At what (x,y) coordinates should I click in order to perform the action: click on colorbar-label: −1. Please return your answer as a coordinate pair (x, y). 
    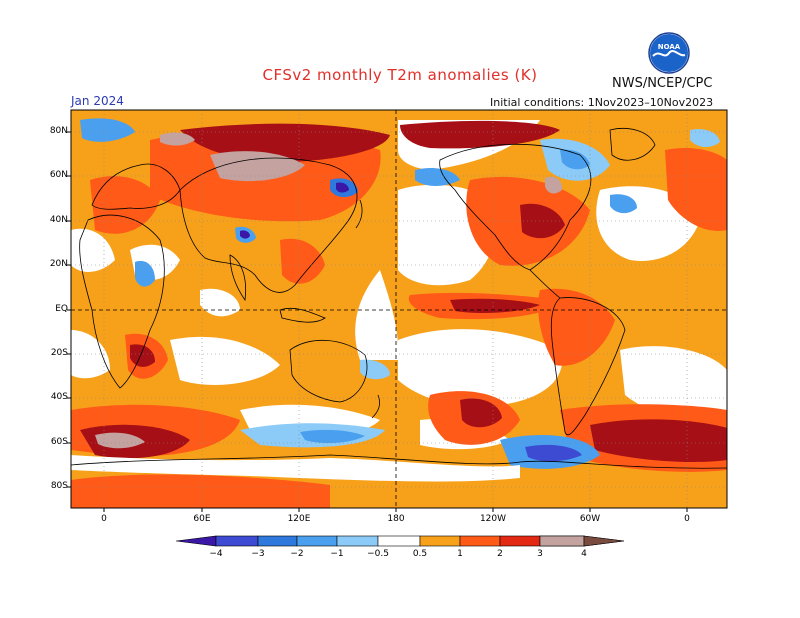
    Looking at the image, I should click on (337, 554).